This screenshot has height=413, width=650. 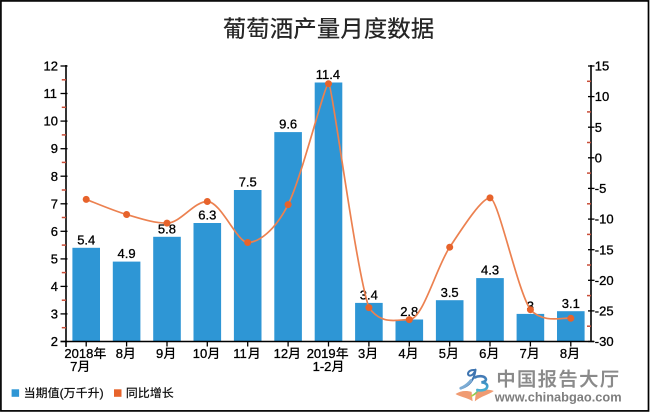 What do you see at coordinates (602, 66) in the screenshot?
I see `svg-text: 15` at bounding box center [602, 66].